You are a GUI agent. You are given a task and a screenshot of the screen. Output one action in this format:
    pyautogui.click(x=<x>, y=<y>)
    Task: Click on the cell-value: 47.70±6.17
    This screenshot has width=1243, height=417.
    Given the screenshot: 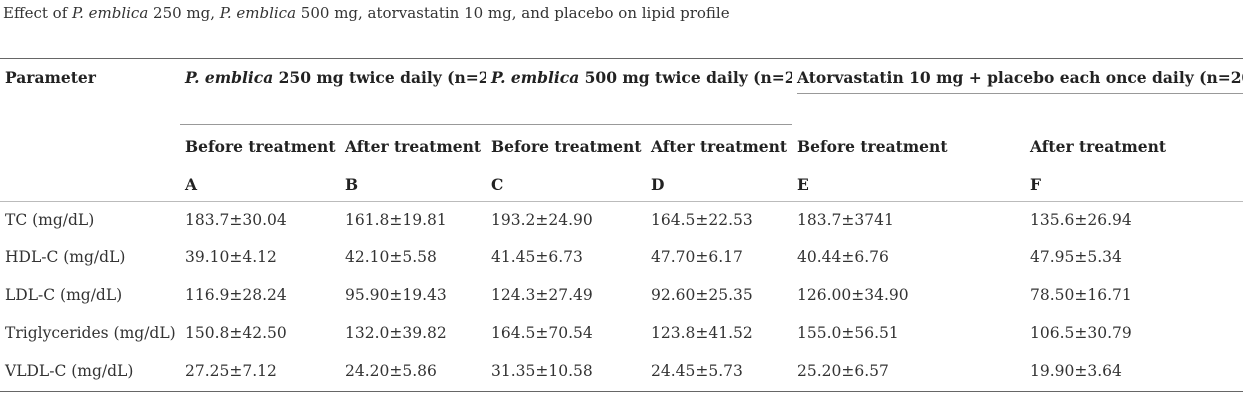 What is the action you would take?
    pyautogui.click(x=697, y=257)
    